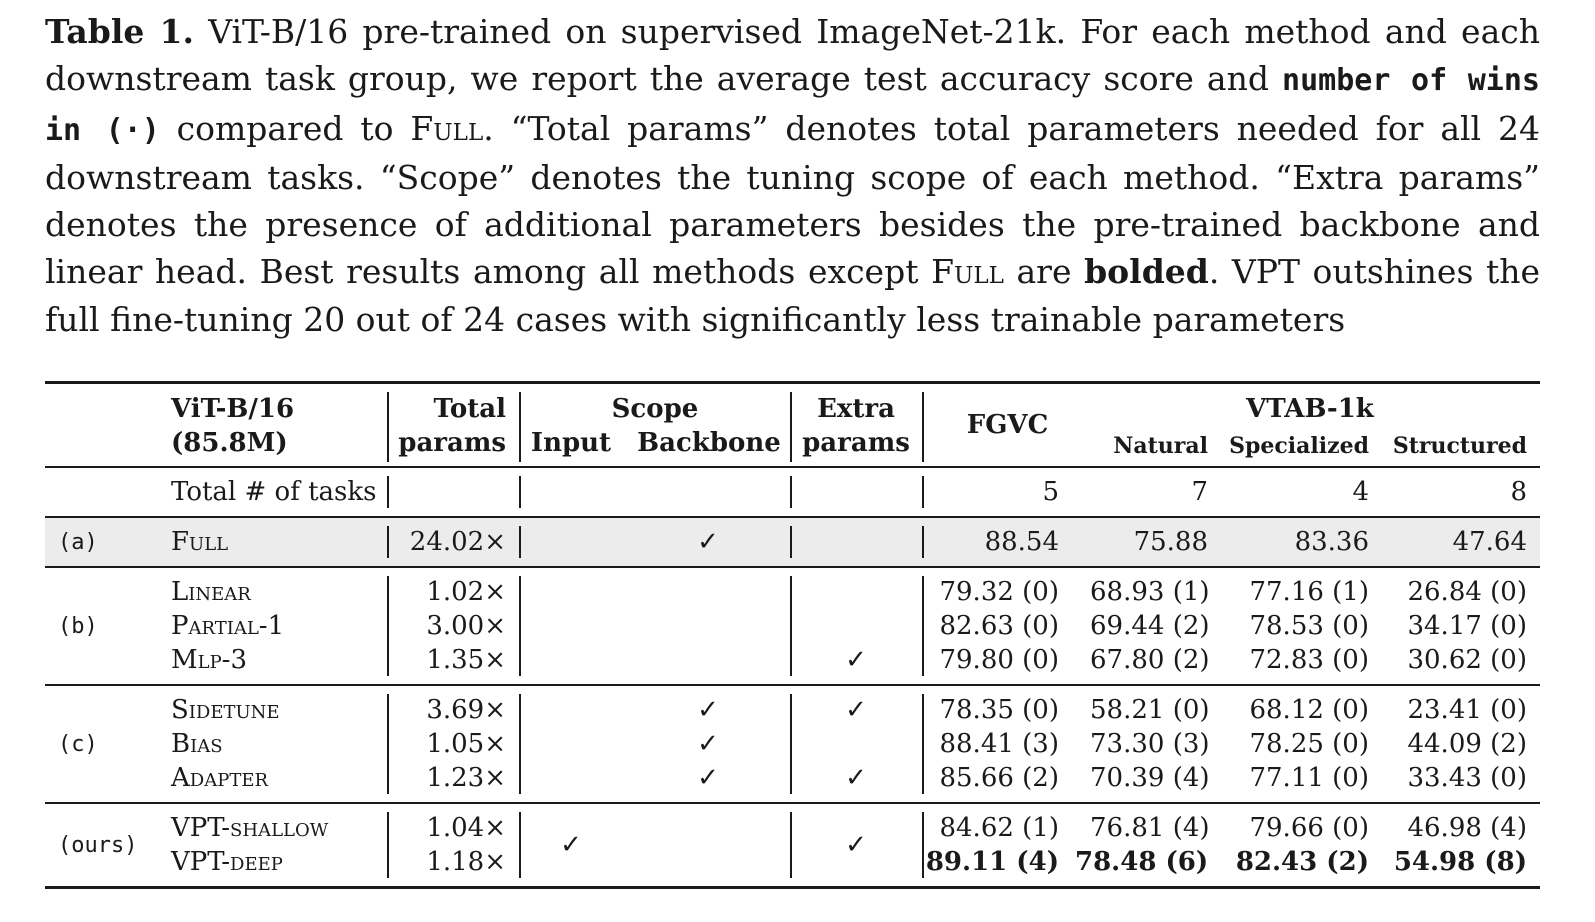 The width and height of the screenshot is (1595, 922). Describe the element at coordinates (1467, 778) in the screenshot. I see `structured-score: 33.43 (0)` at that location.